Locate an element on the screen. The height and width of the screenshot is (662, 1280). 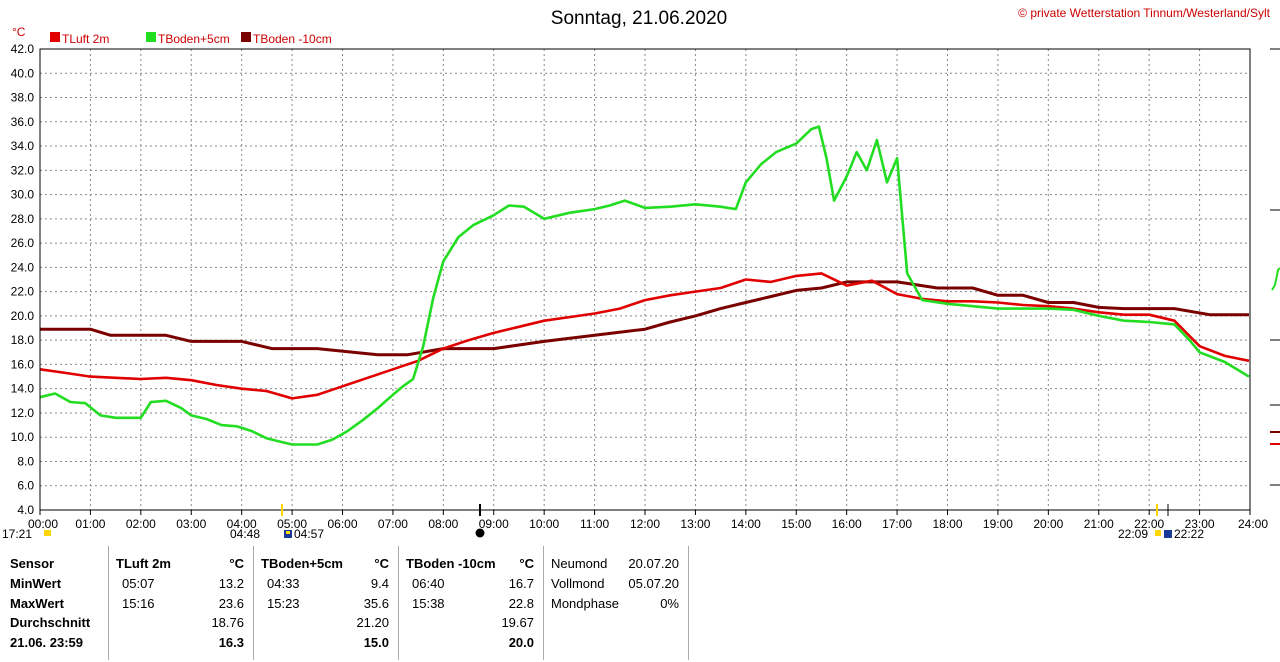
current-value: 15.0 is located at coordinates (376, 642).